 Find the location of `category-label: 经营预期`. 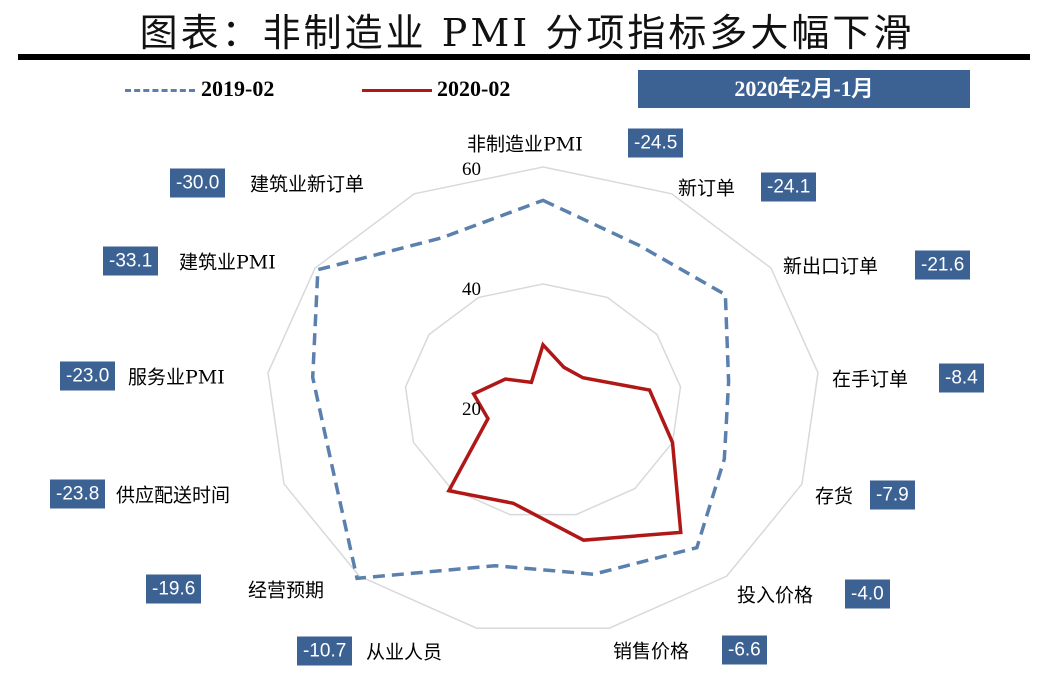

category-label: 经营预期 is located at coordinates (286, 590).